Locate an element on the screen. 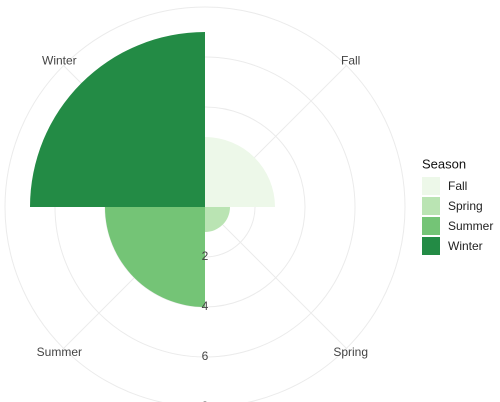 The image size is (500, 402). category-label: Winter is located at coordinates (59, 61).